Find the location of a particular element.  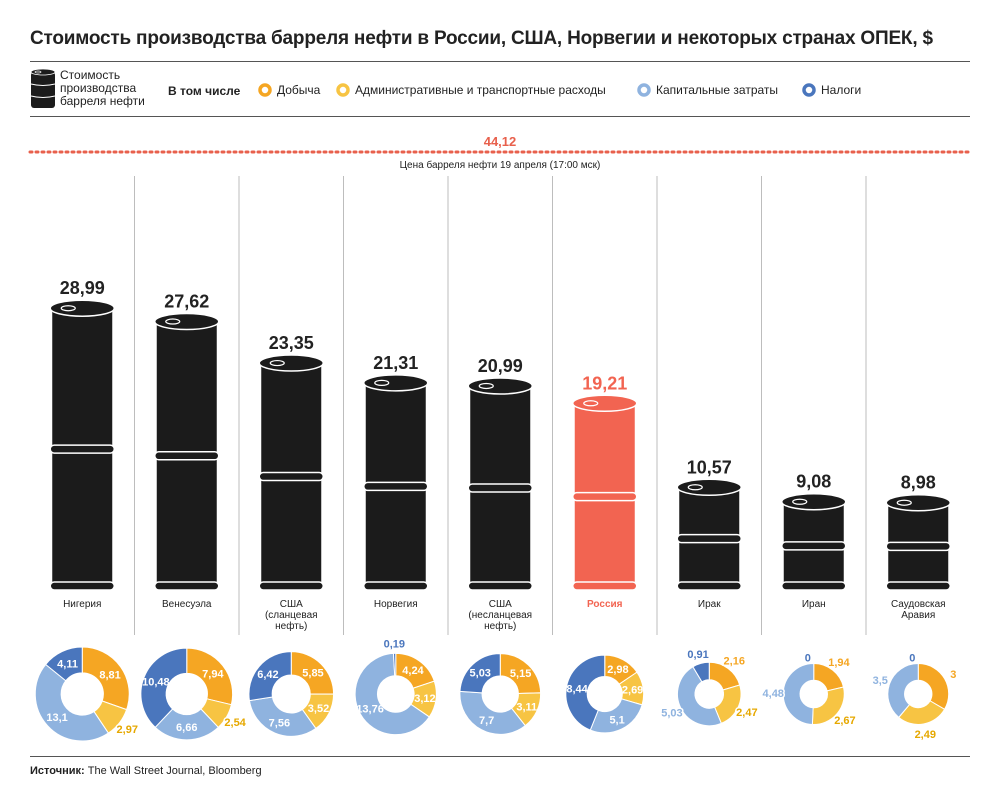

bar-value-label: 23,35 is located at coordinates (291, 343).